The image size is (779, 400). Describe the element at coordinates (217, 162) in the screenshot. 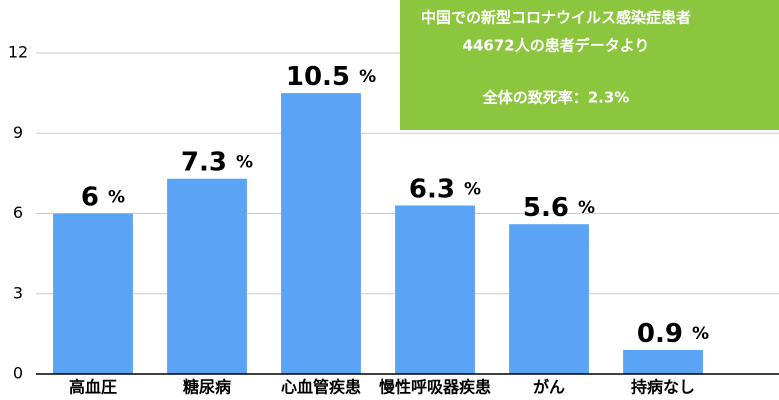

I see `value-label: 7.3 %` at that location.